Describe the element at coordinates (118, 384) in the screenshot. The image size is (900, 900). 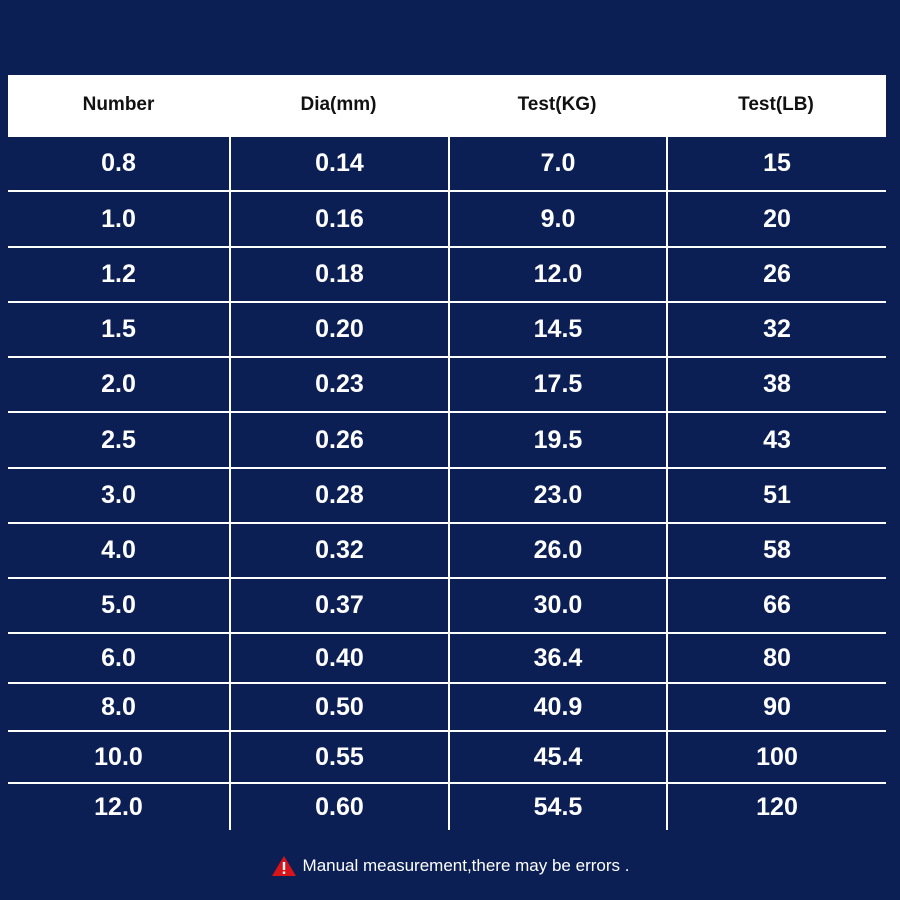
I see `table-cell: 2.0` at that location.